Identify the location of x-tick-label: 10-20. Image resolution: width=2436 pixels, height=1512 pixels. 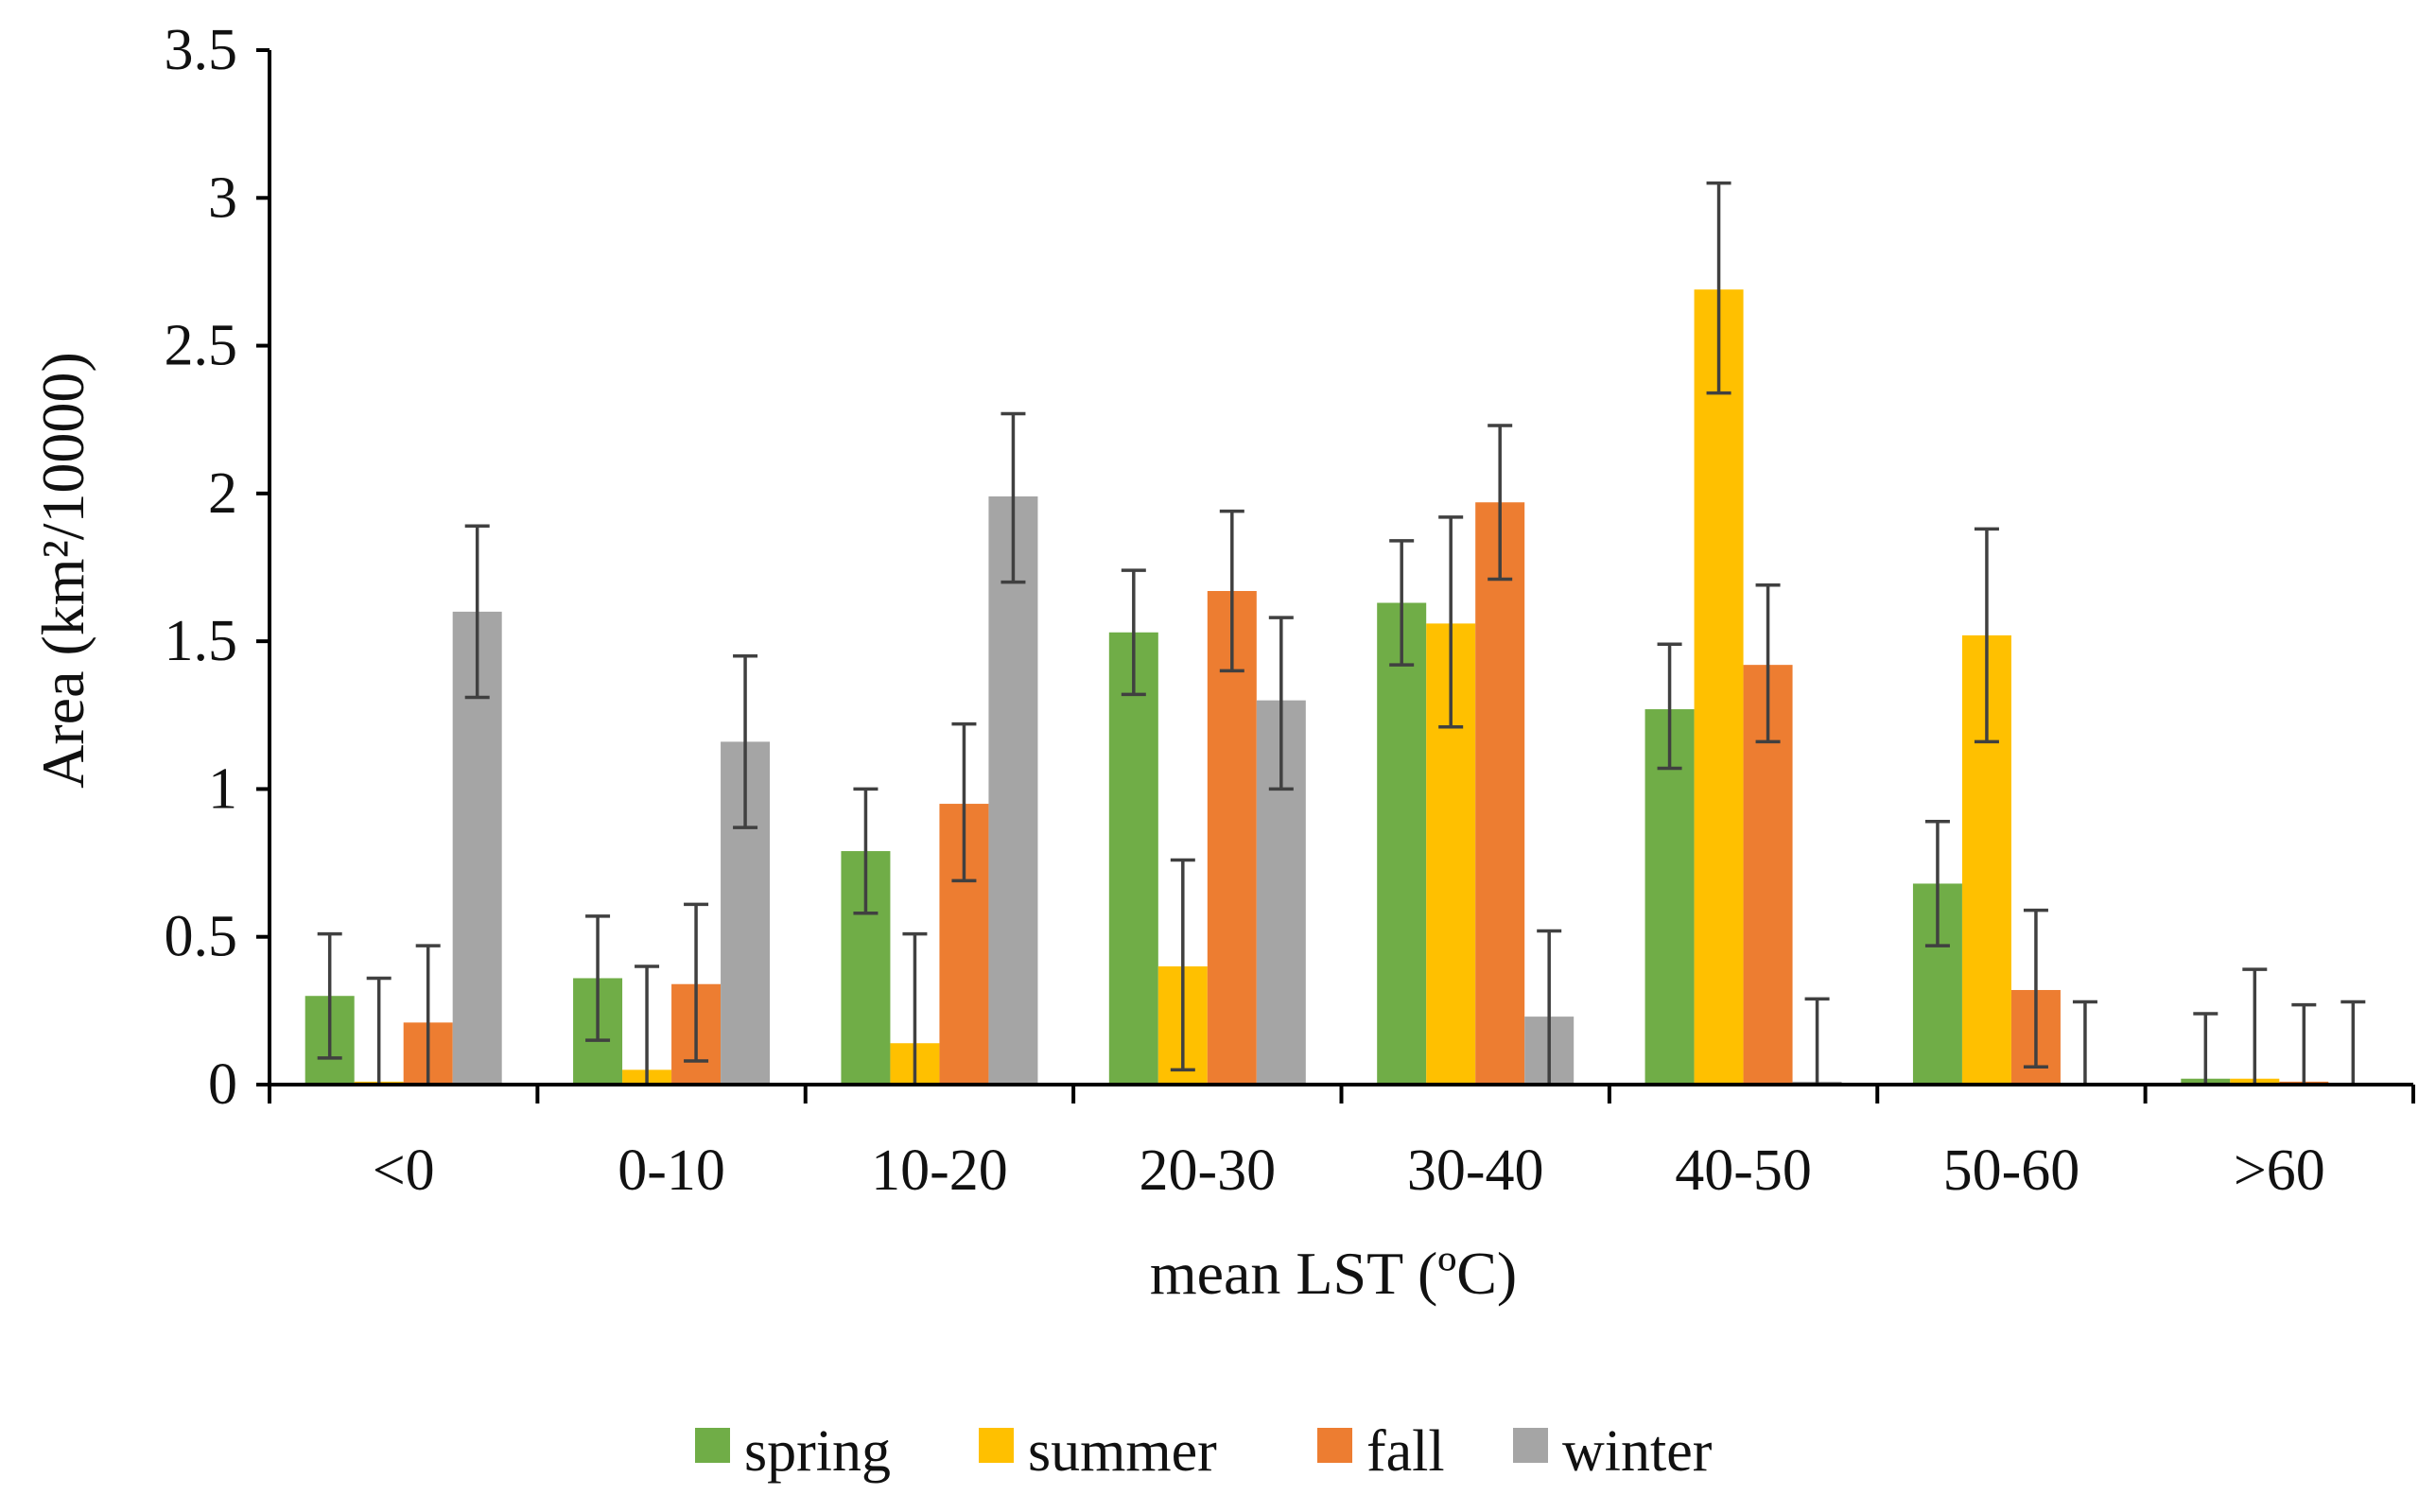
(939, 1171).